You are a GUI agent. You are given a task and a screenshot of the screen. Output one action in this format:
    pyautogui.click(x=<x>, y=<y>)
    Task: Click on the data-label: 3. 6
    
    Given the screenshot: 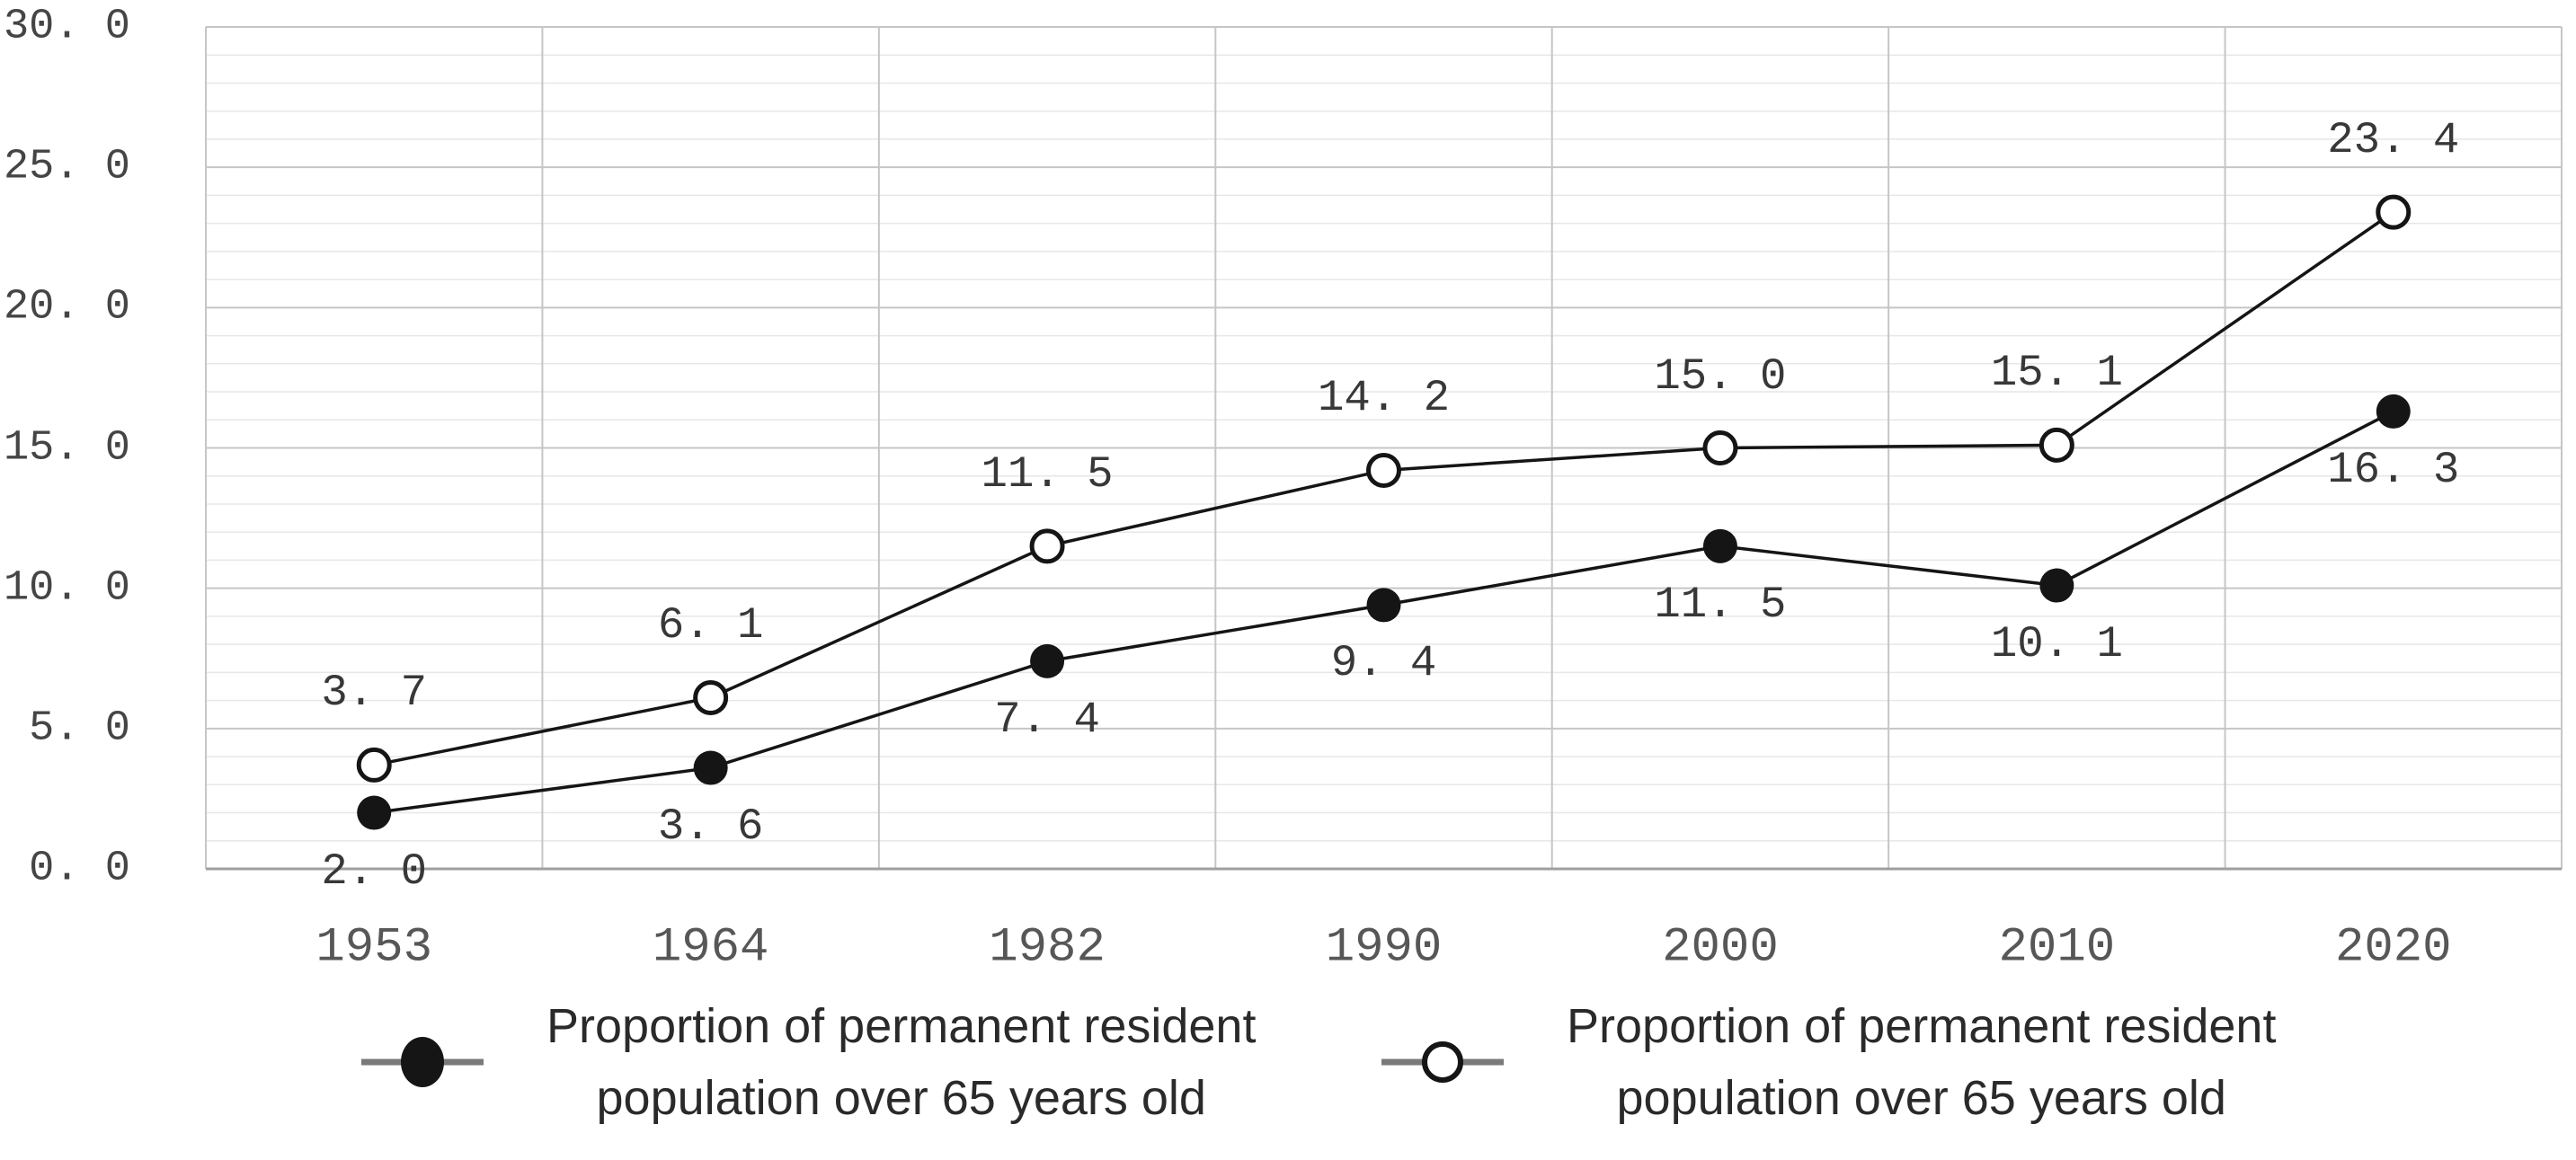 What is the action you would take?
    pyautogui.click(x=710, y=826)
    